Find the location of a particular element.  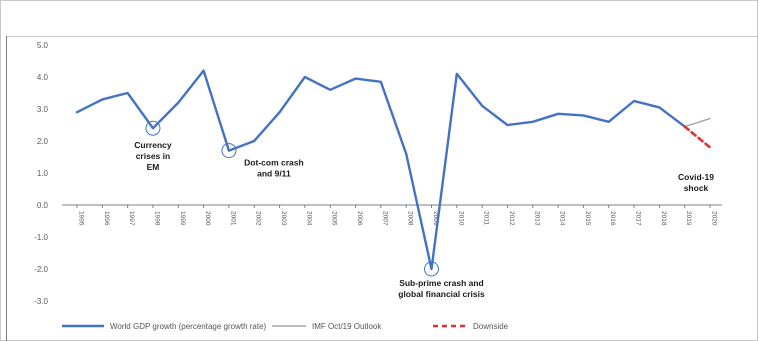

x-tick-label: 2000 is located at coordinates (207, 218).